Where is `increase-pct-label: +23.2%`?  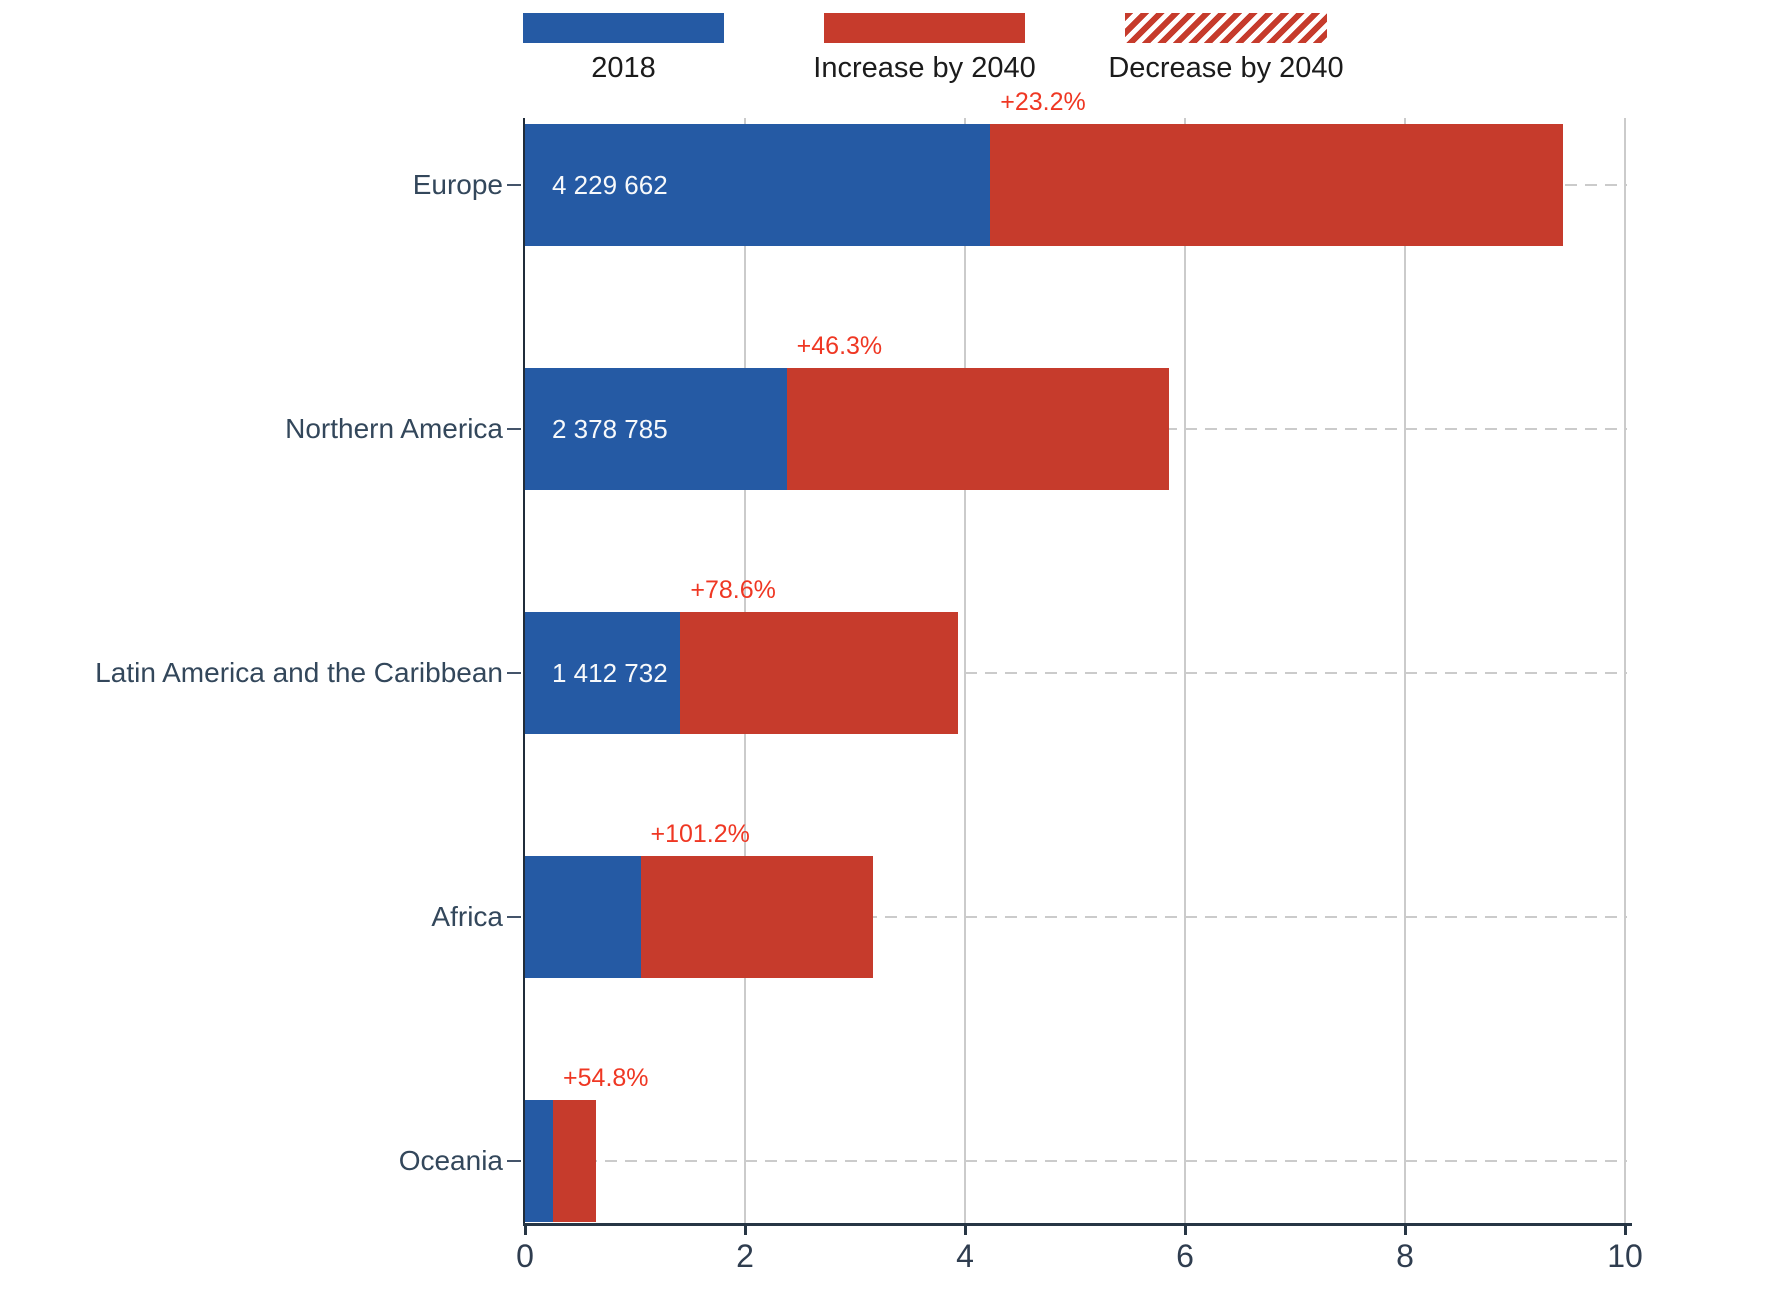 increase-pct-label: +23.2% is located at coordinates (1043, 101).